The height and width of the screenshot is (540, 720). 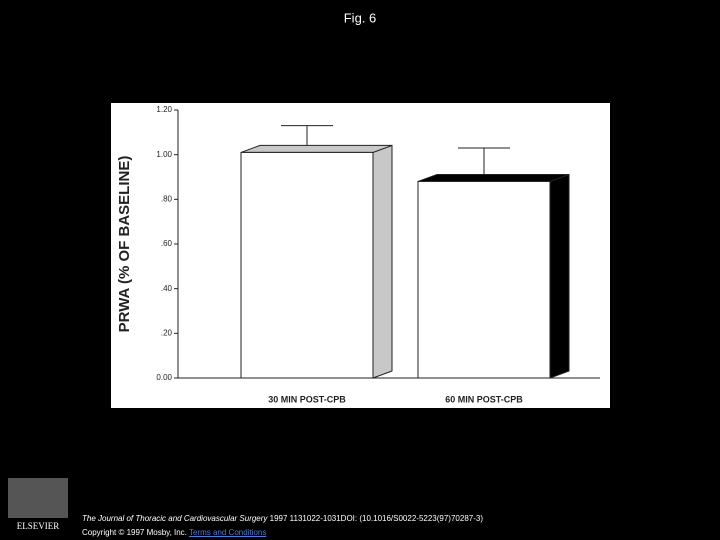 What do you see at coordinates (164, 377) in the screenshot?
I see `y-tick-label: 0.00` at bounding box center [164, 377].